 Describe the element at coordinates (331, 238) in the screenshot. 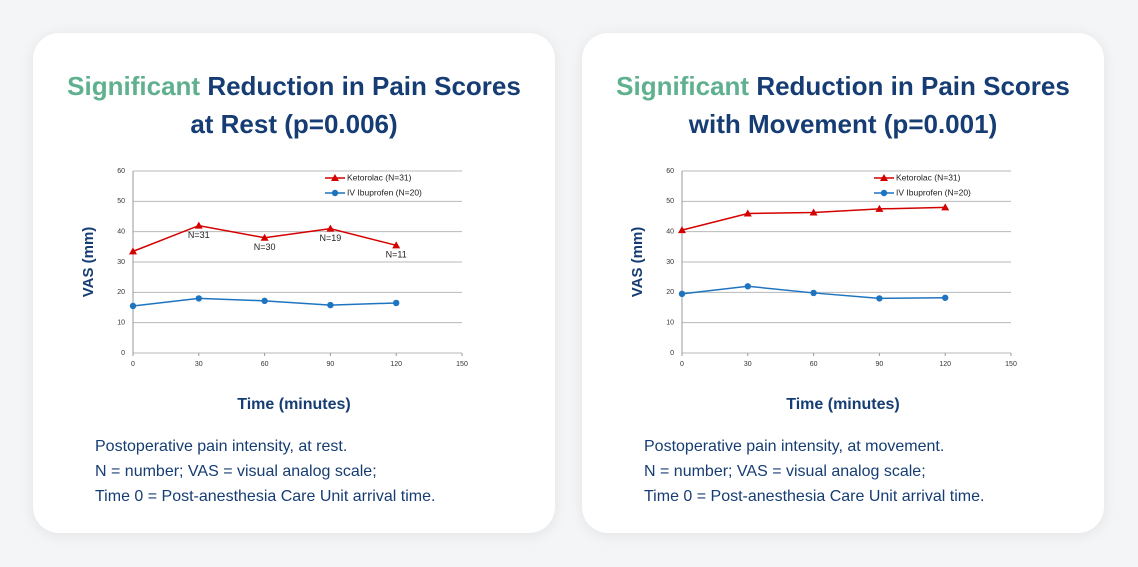

I see `annotation: N=19` at that location.